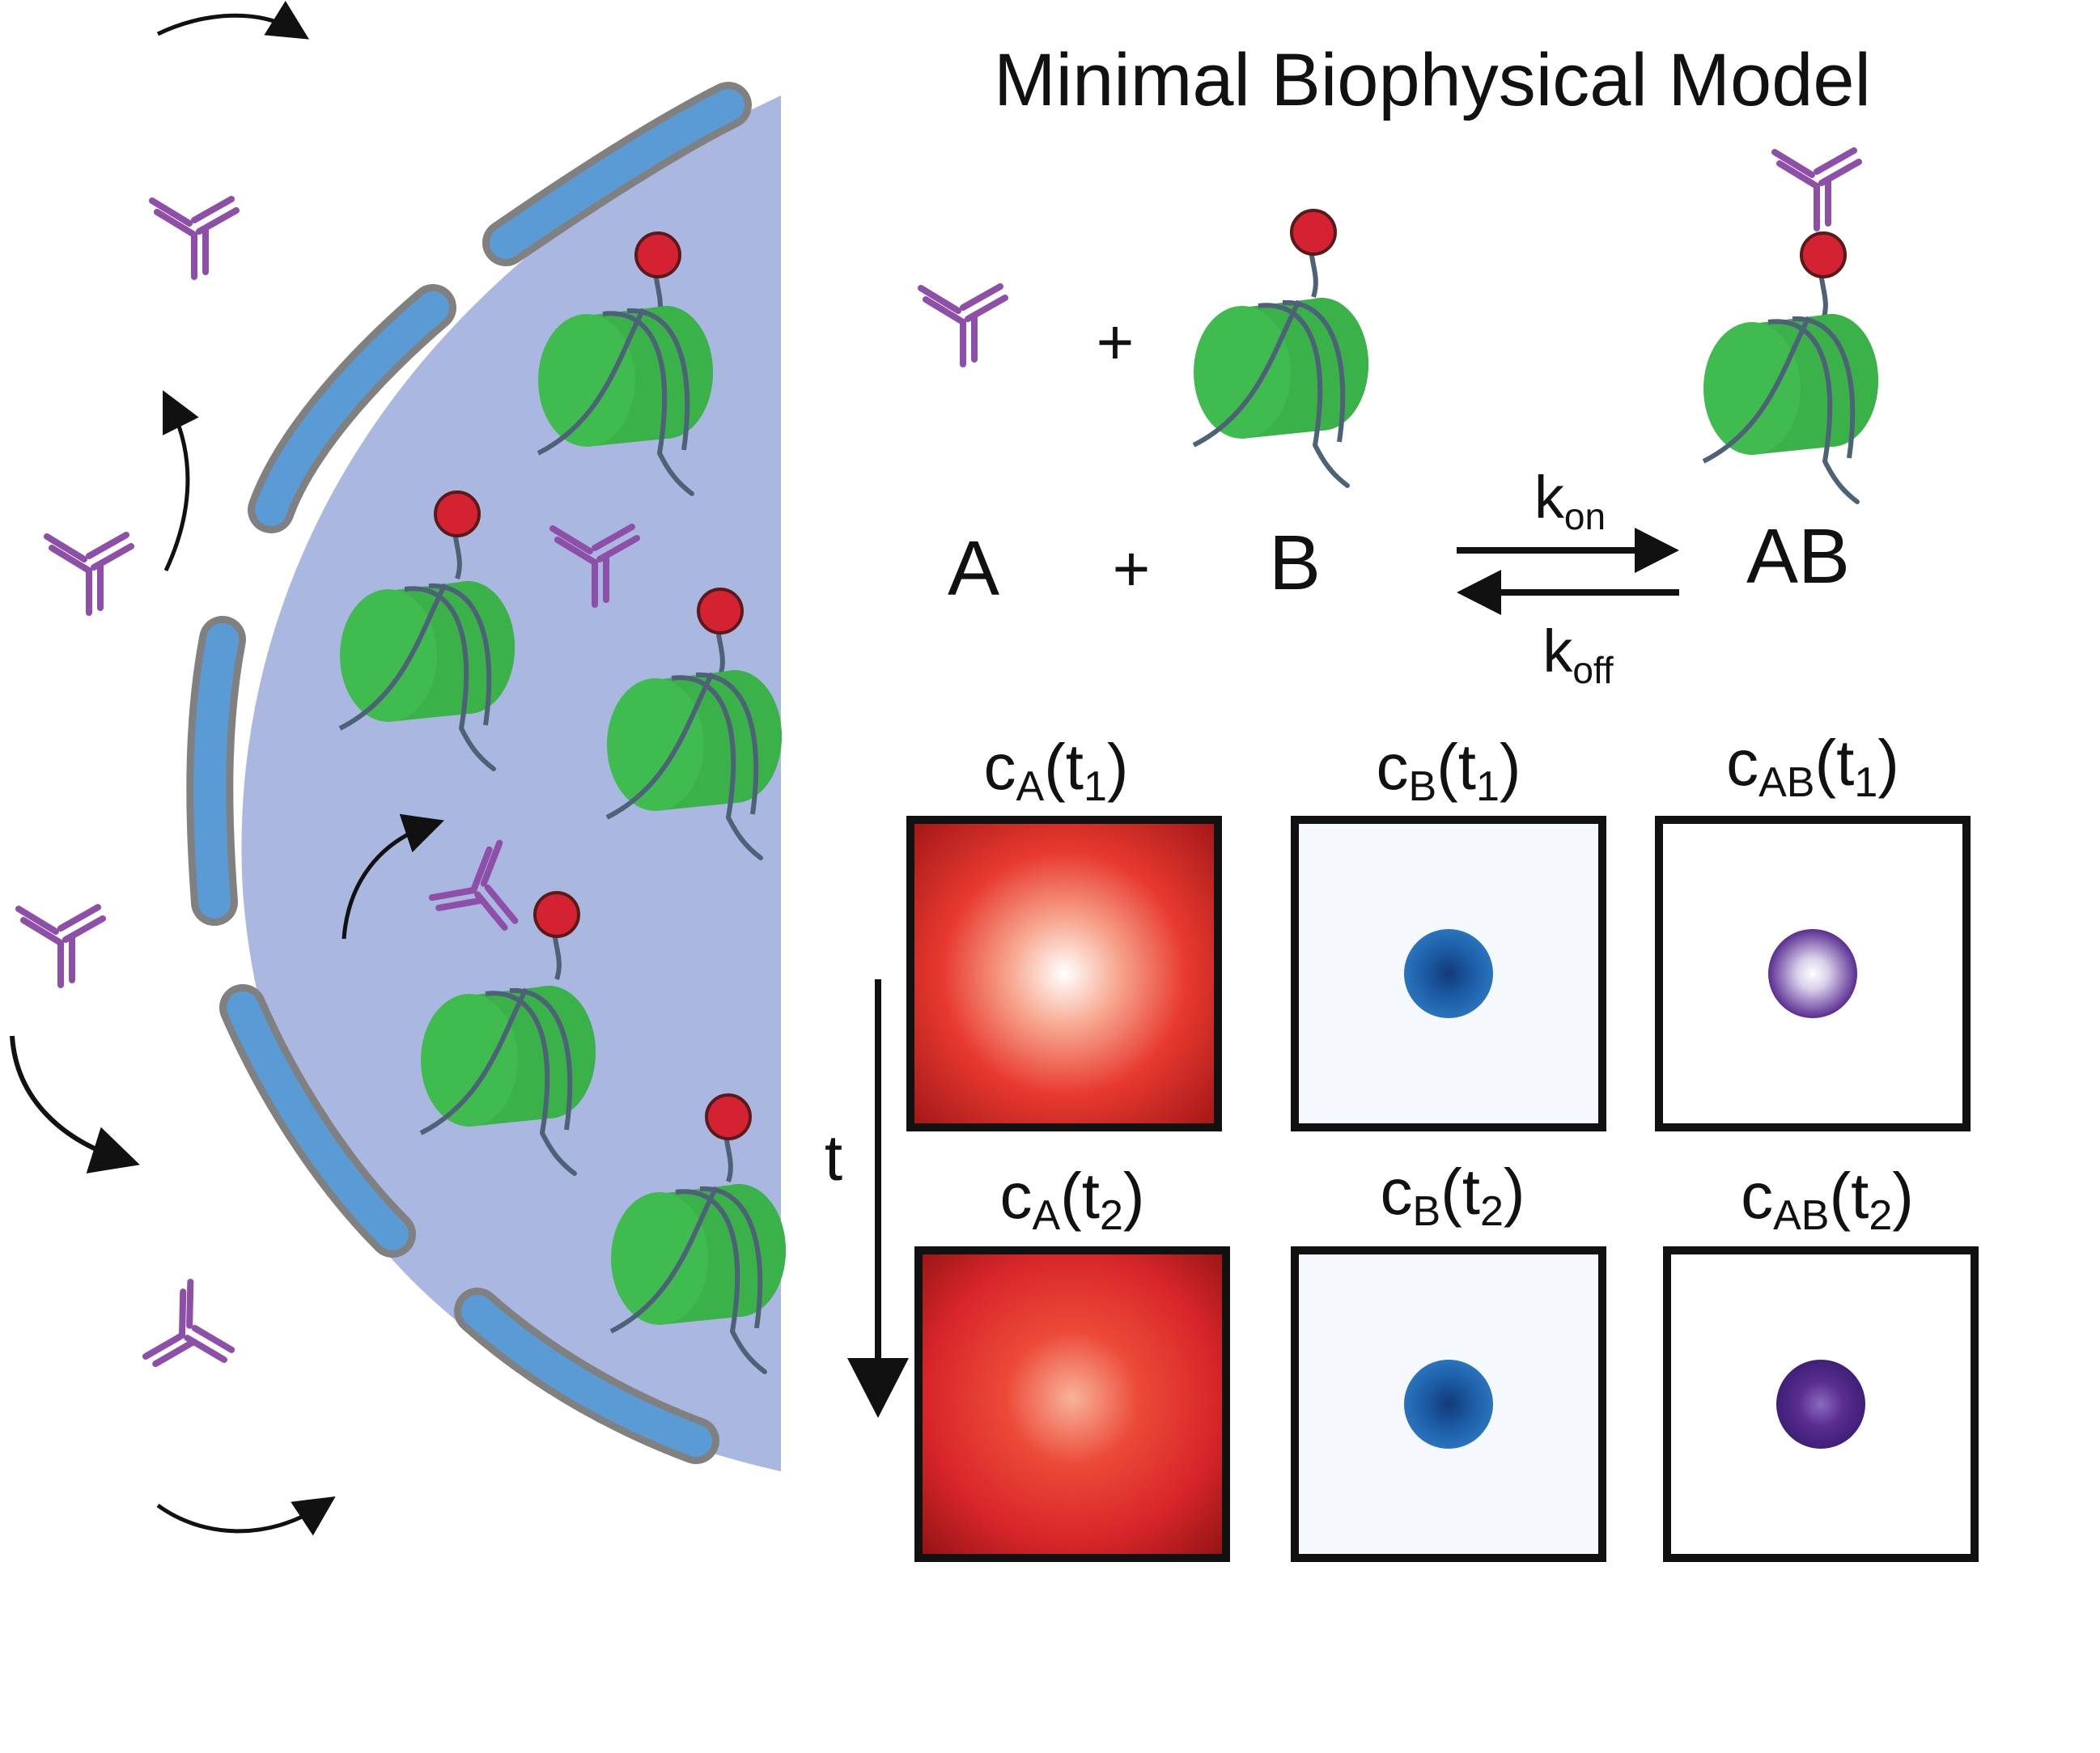 The width and height of the screenshot is (2100, 1753). I want to click on concentration-panel-cab-t2, so click(1821, 1404).